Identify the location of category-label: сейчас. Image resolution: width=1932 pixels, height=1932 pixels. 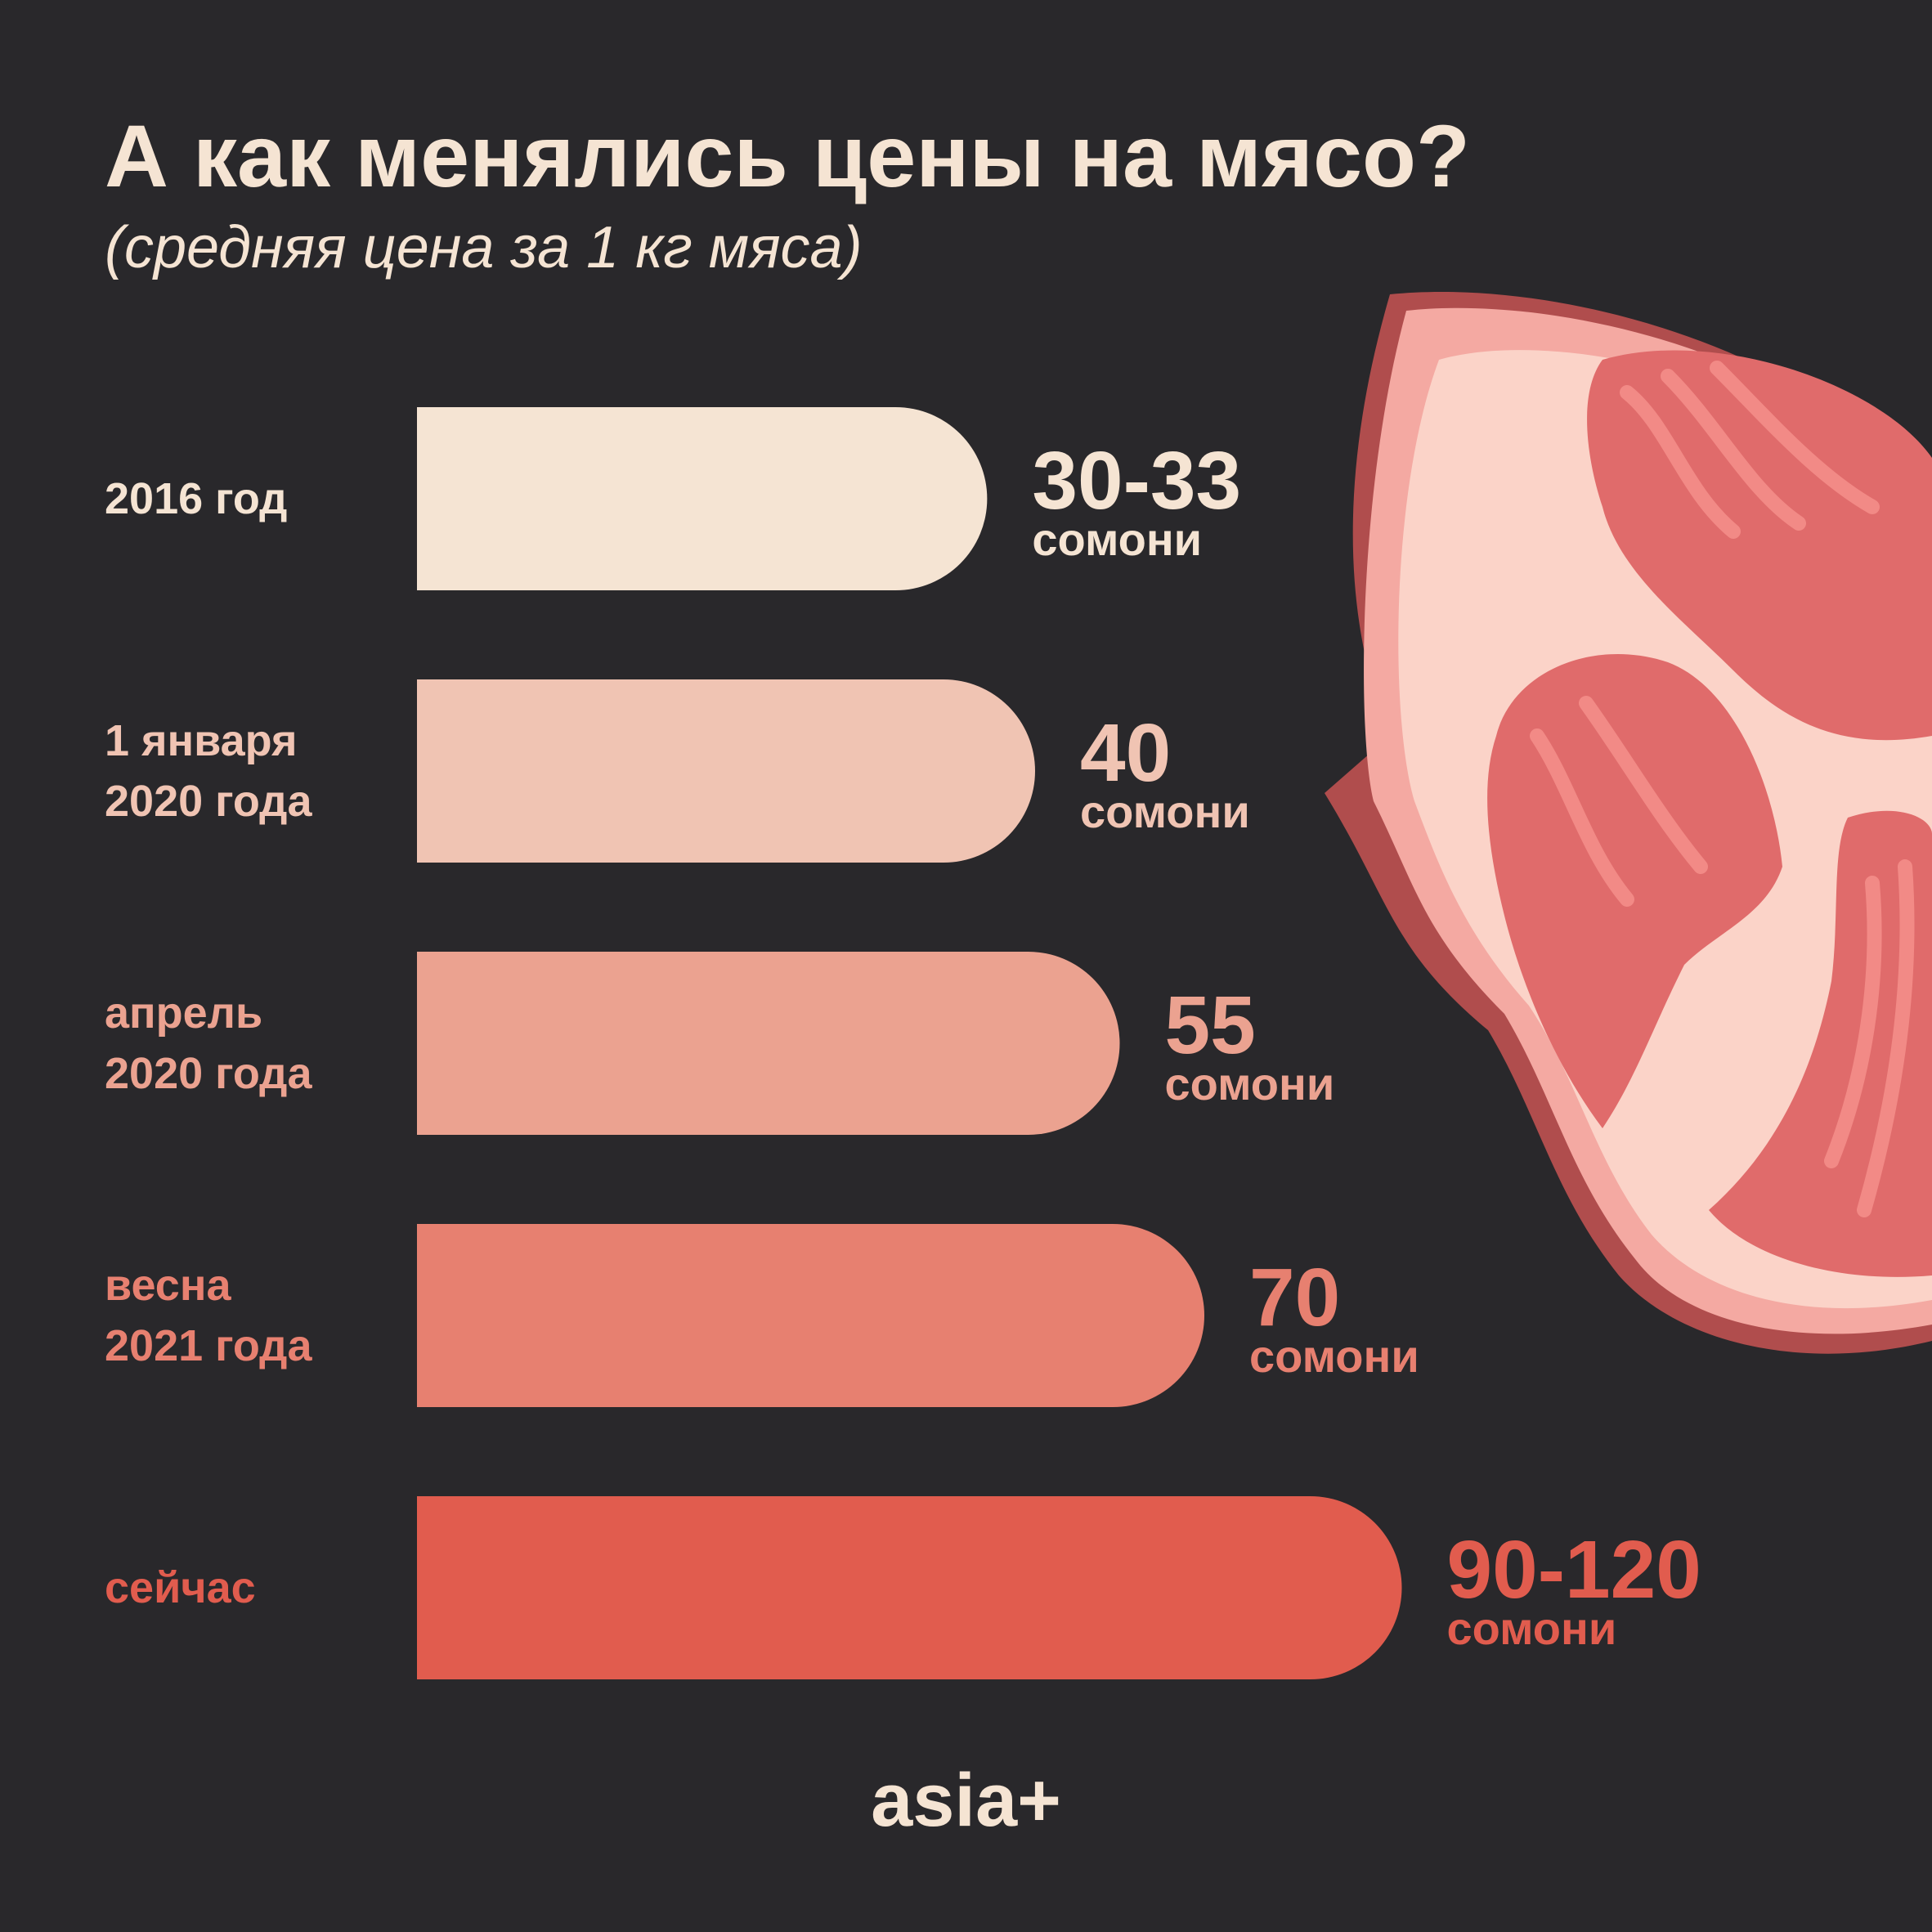
(180, 1587).